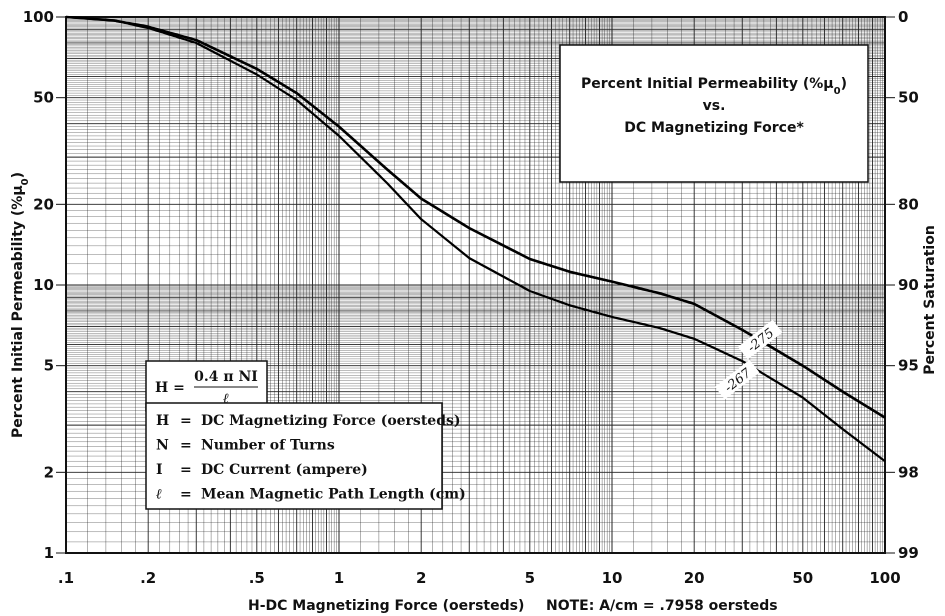 This screenshot has height=616, width=945. Describe the element at coordinates (257, 578) in the screenshot. I see `x-tick-label: .5` at that location.